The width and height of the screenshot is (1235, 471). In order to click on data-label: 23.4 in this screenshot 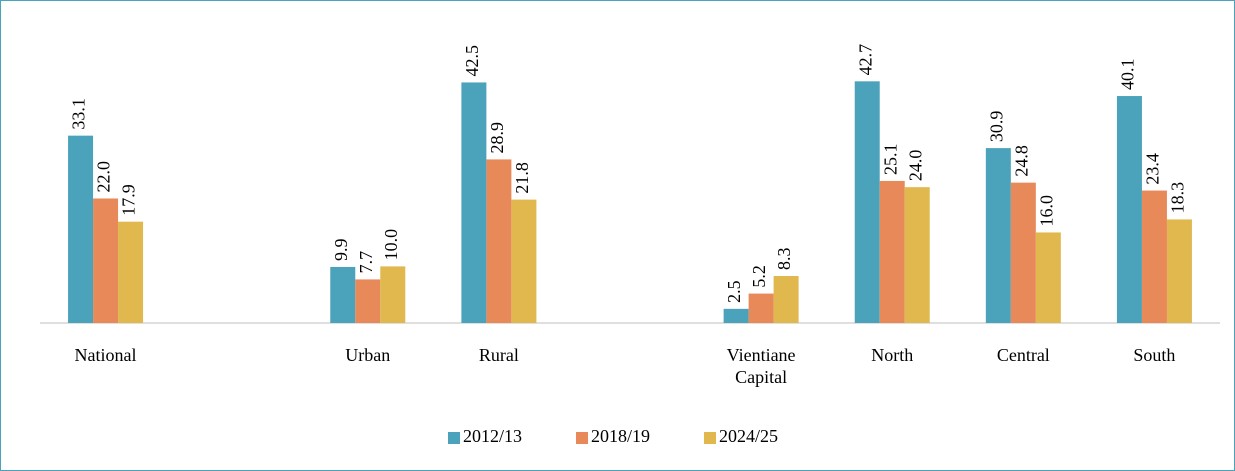, I will do `click(1153, 169)`.